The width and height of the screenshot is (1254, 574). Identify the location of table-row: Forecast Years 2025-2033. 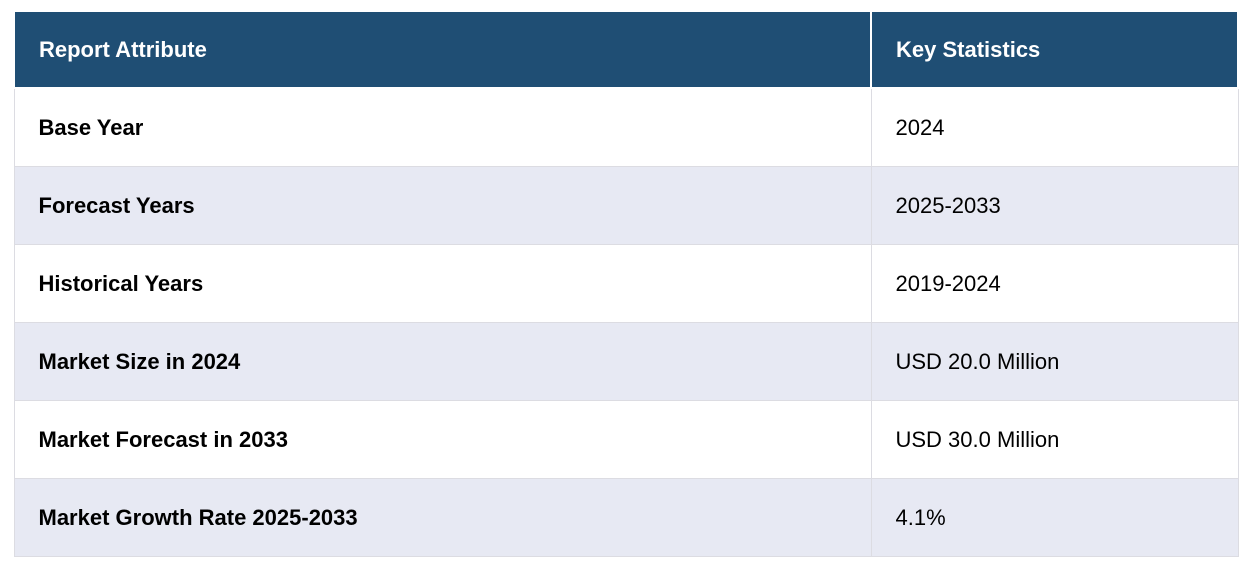
(626, 205).